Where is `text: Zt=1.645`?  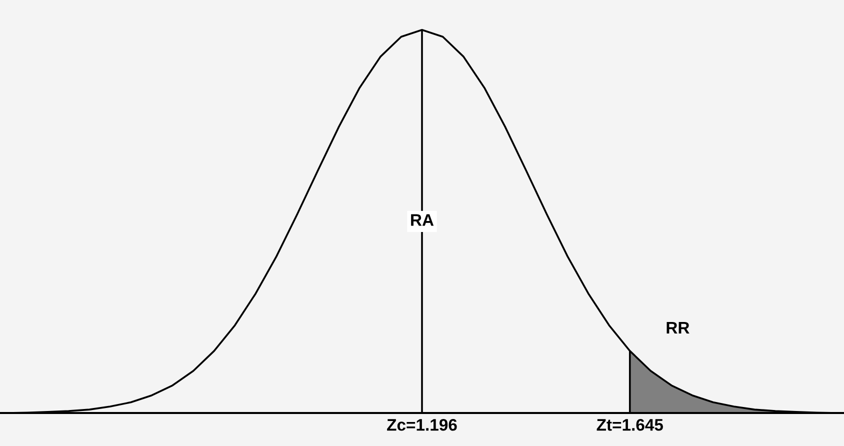
text: Zt=1.645 is located at coordinates (630, 424).